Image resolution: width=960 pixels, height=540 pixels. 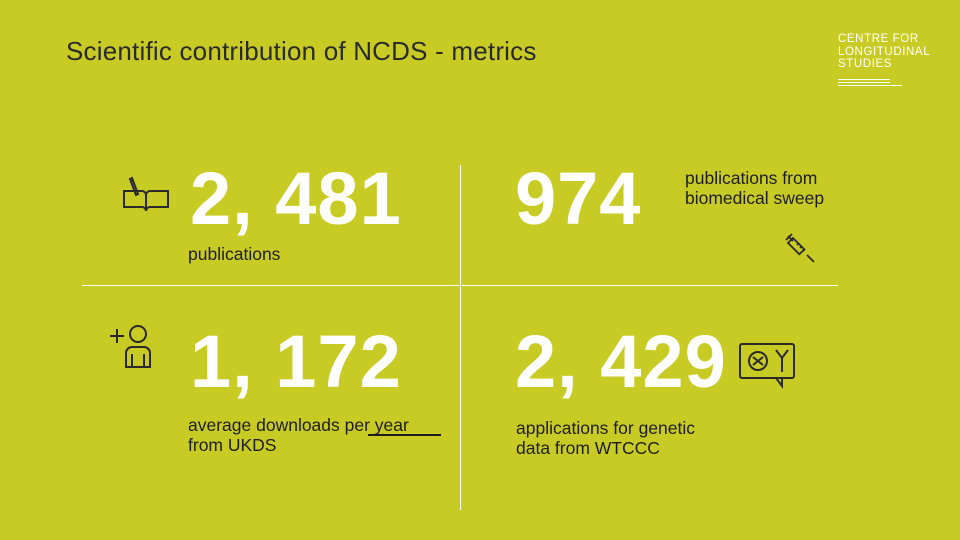 What do you see at coordinates (232, 445) in the screenshot?
I see `downloads-label-line-2: from UKDS` at bounding box center [232, 445].